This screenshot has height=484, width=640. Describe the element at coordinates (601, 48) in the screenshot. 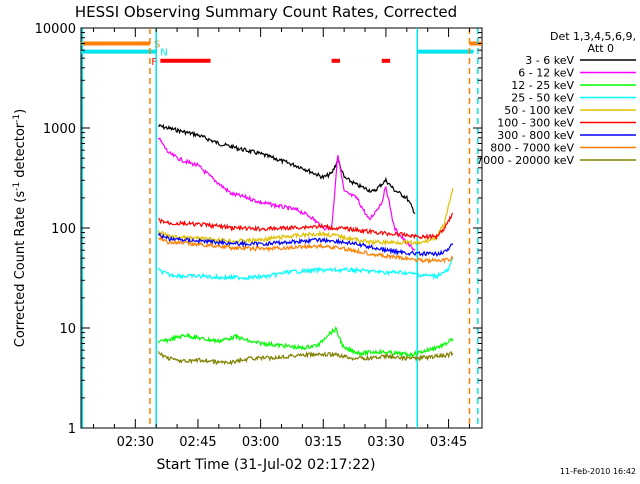

I see `legend-header-line-2: Att 0` at that location.